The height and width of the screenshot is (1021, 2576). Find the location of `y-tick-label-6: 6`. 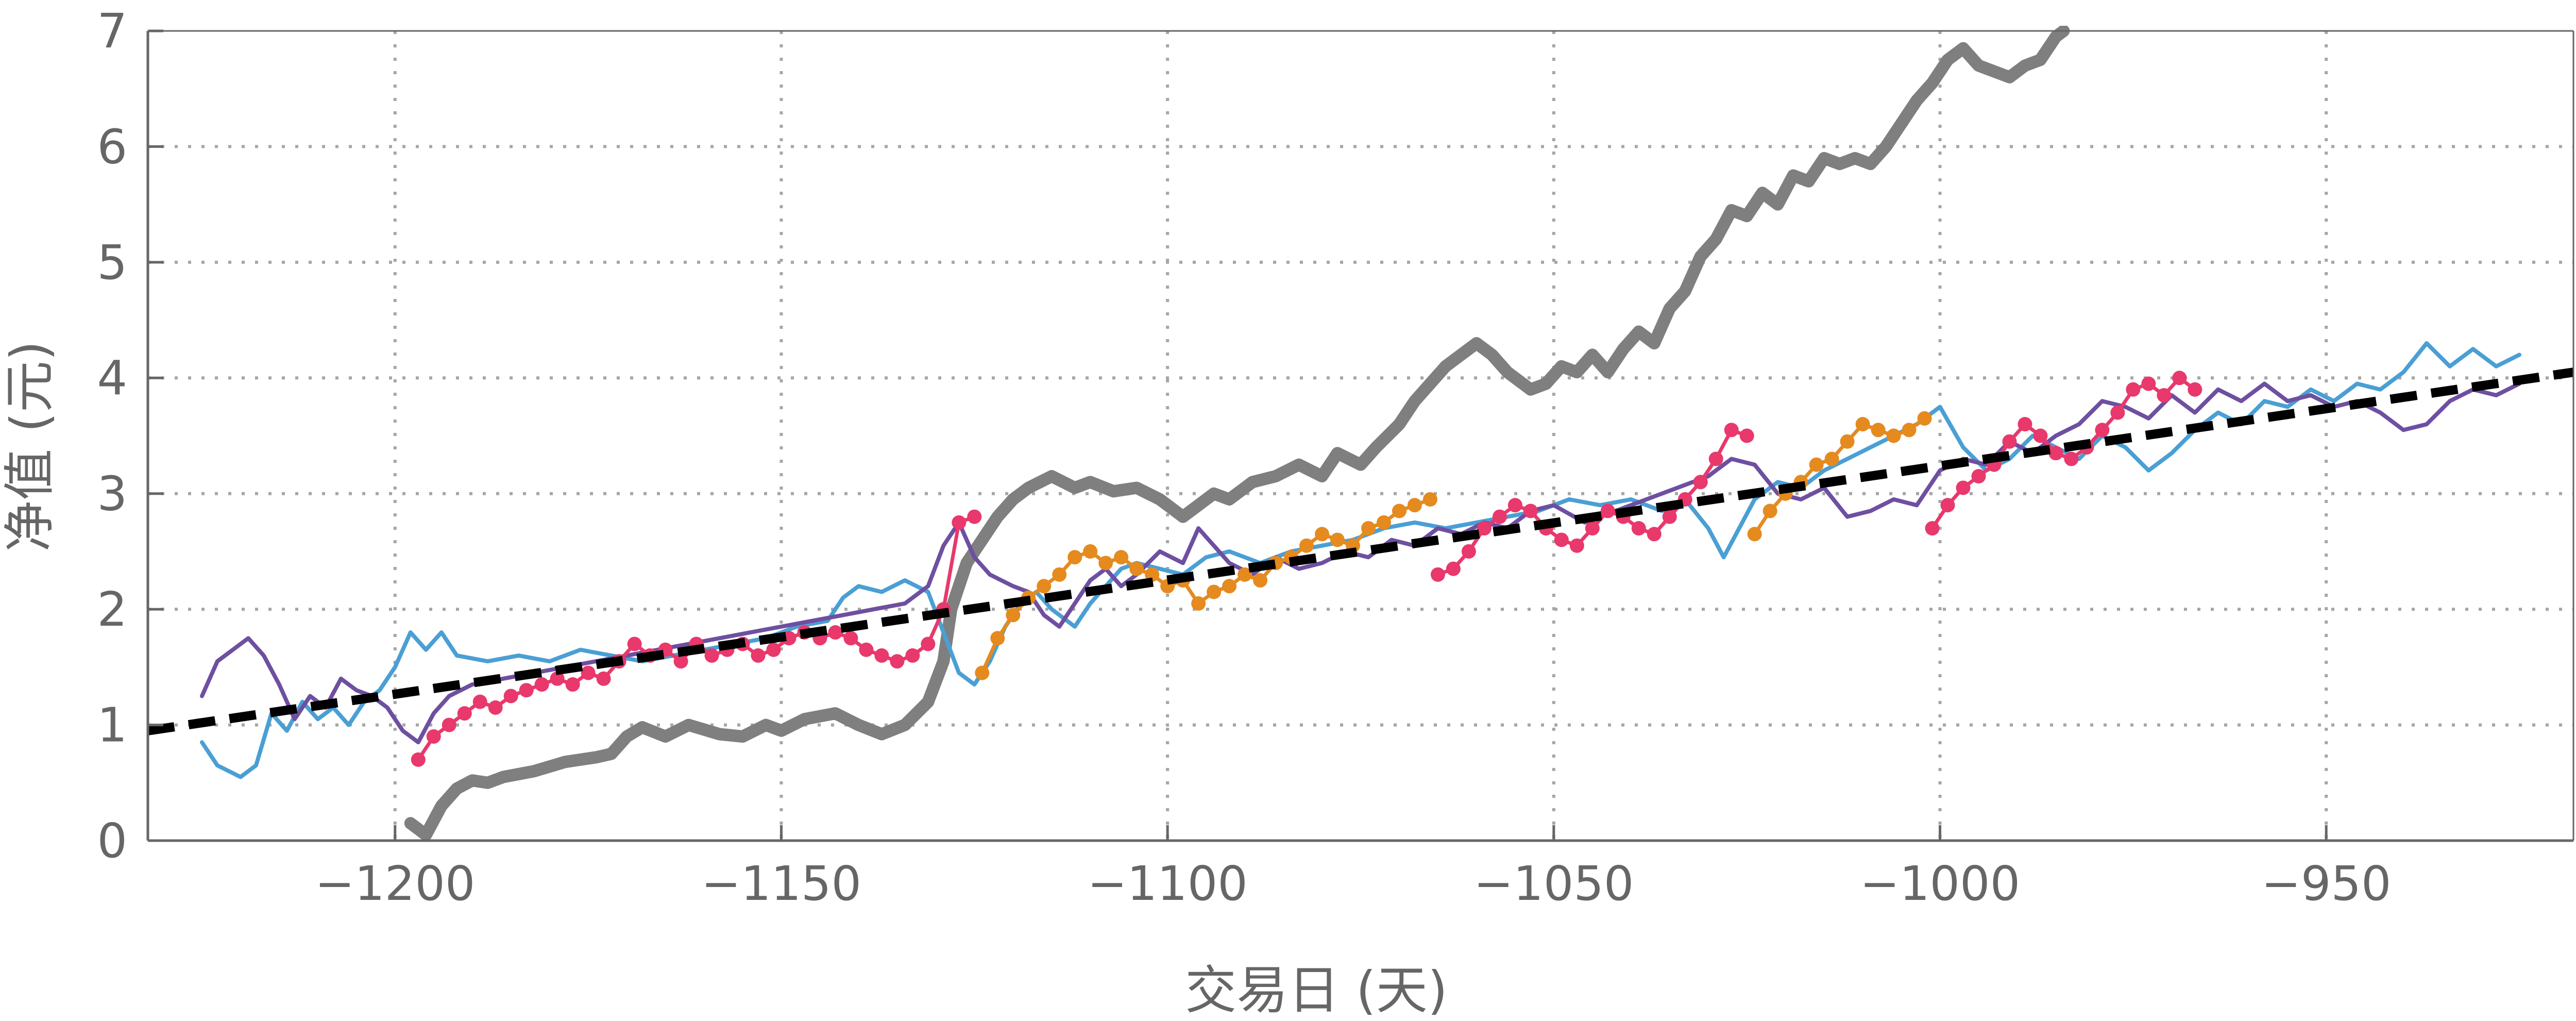

y-tick-label-6: 6 is located at coordinates (112, 146).